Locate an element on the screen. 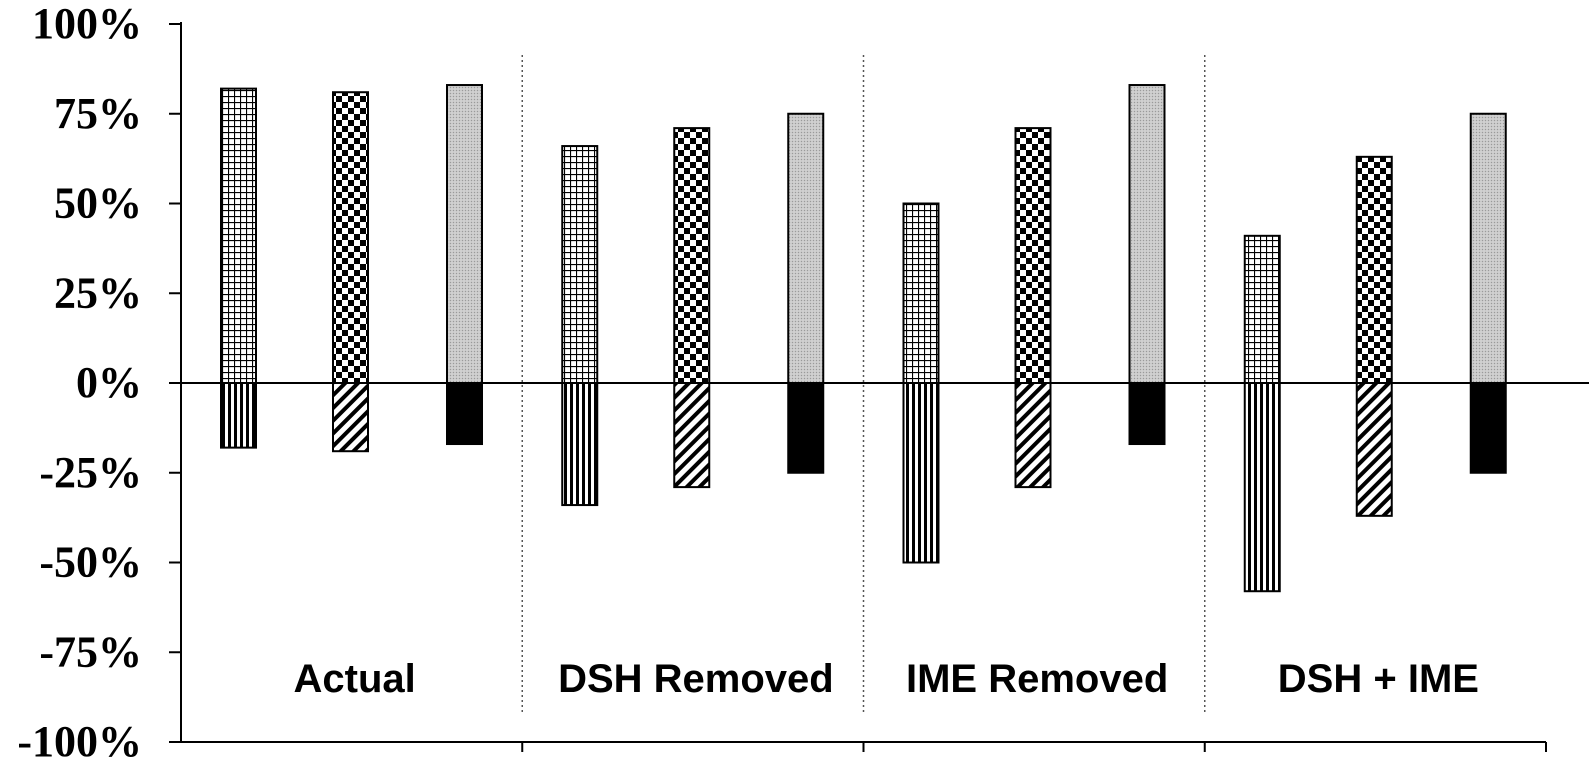 The width and height of the screenshot is (1589, 775). group-label: IME Removed is located at coordinates (1037, 679).